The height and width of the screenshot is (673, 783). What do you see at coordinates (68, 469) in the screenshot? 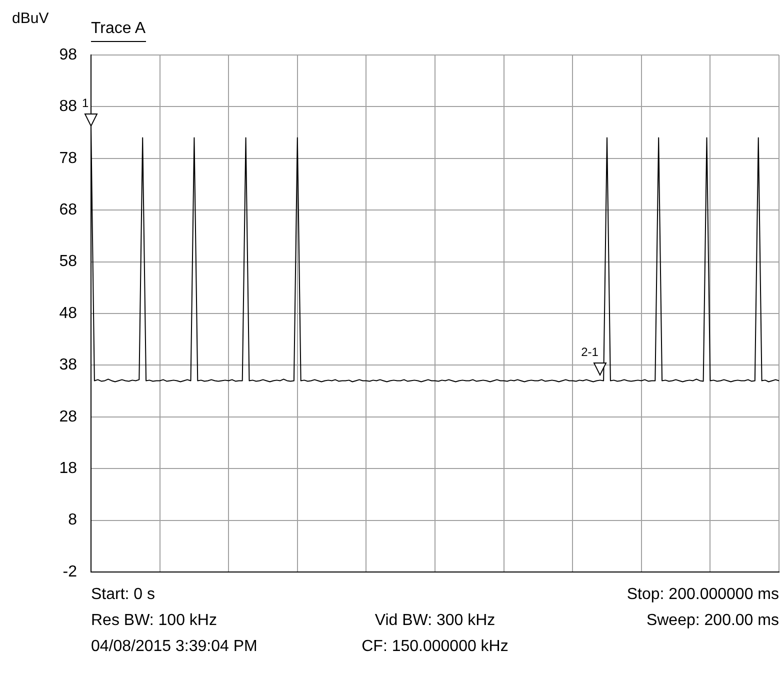
I see `y-tick-label: 18` at bounding box center [68, 469].